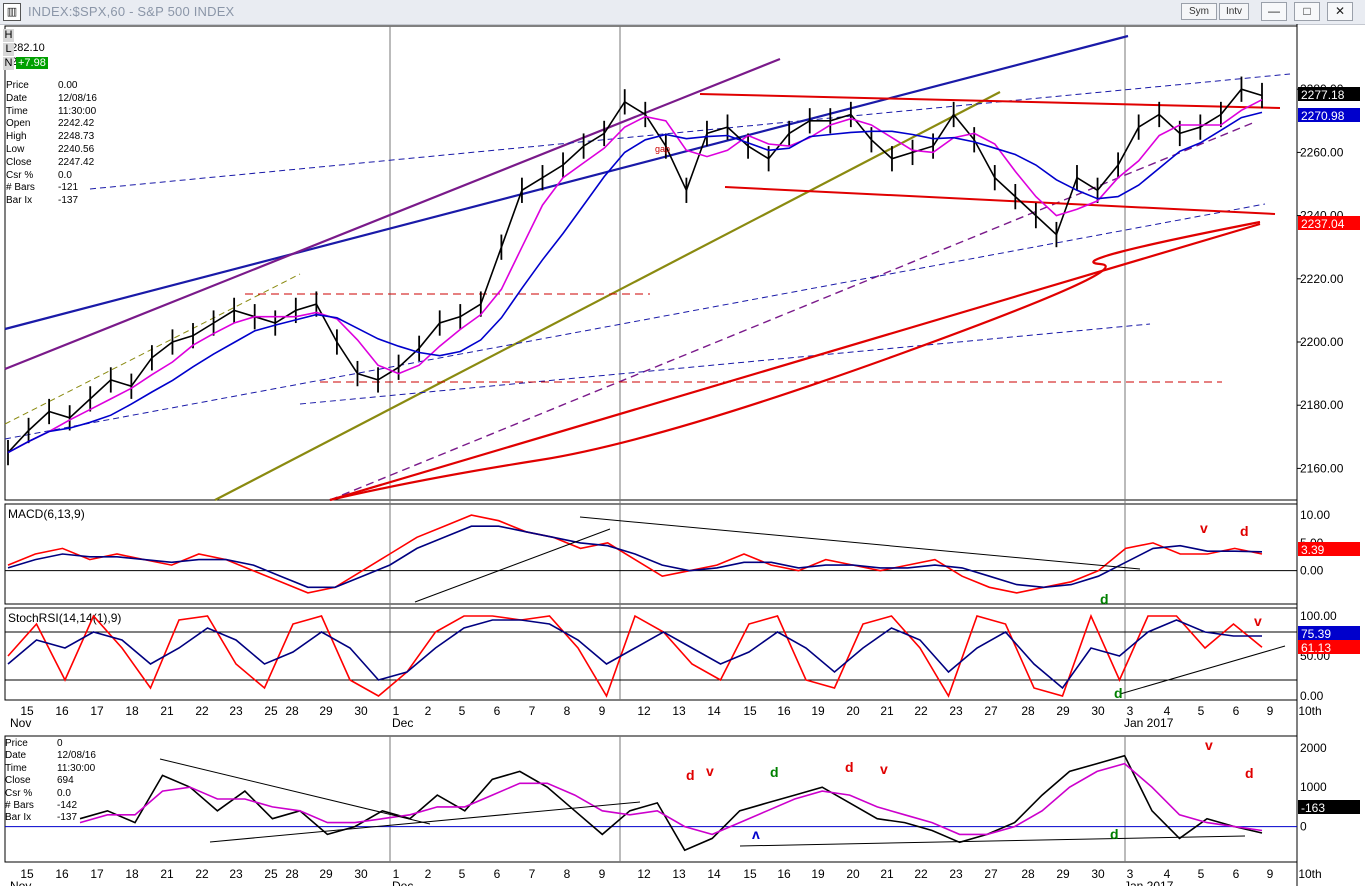 This screenshot has width=1365, height=886. Describe the element at coordinates (644, 711) in the screenshot. I see `x-tick-label: 12` at that location.